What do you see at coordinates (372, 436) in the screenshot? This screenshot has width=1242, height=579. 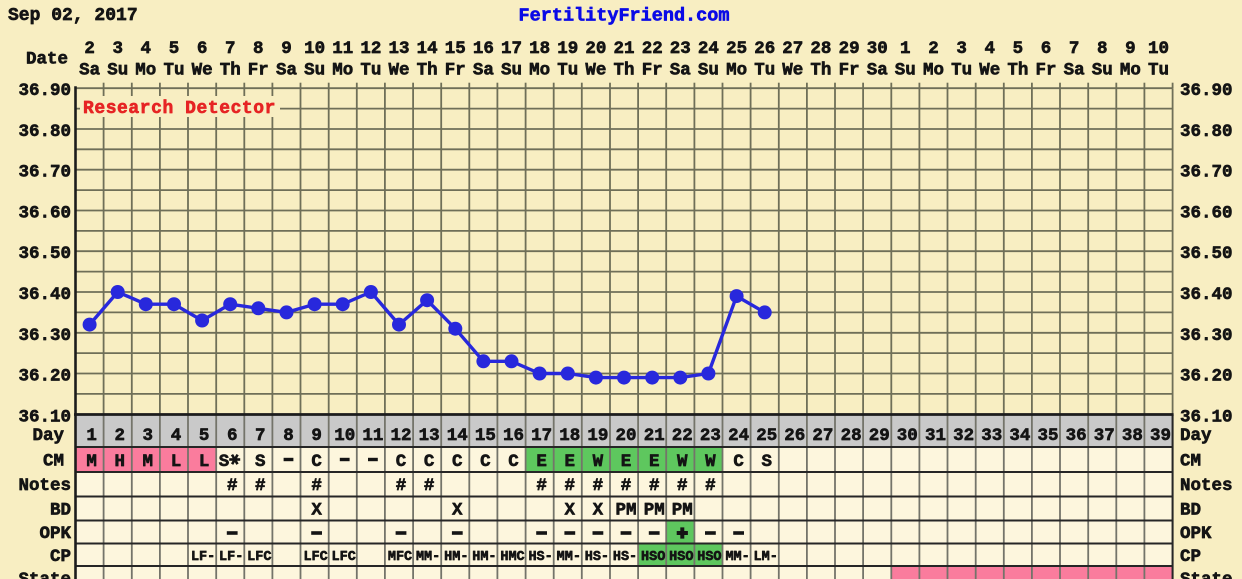 I see `svg-text: 11` at bounding box center [372, 436].